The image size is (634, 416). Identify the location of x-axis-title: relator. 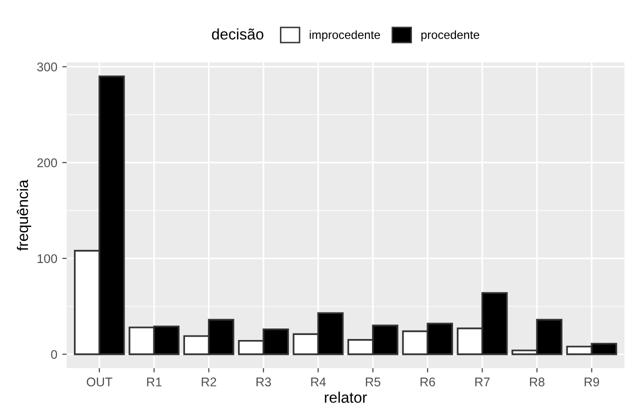
(345, 397).